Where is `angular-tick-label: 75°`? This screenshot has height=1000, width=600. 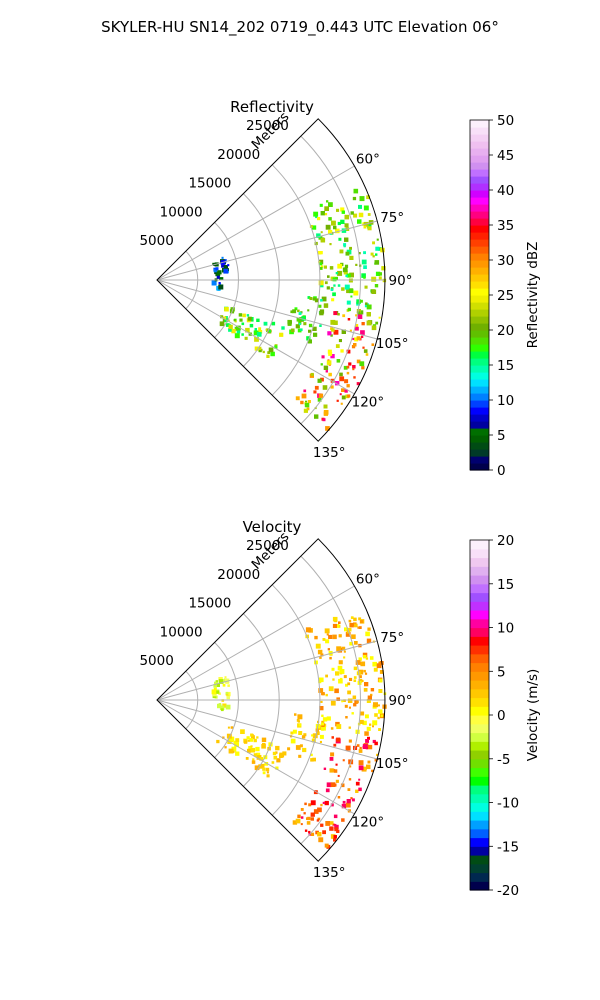 angular-tick-label: 75° is located at coordinates (392, 638).